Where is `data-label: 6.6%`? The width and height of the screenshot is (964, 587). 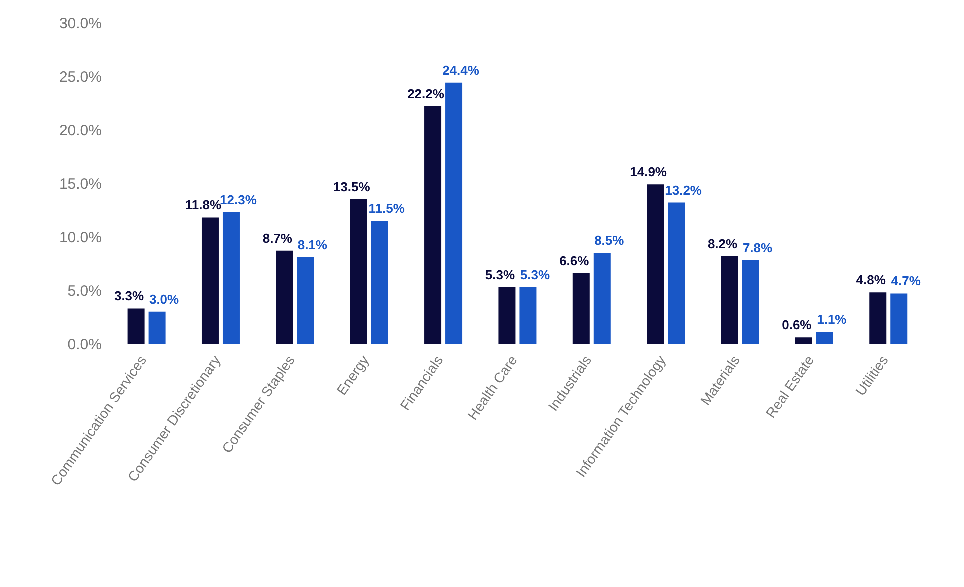
data-label: 6.6% is located at coordinates (575, 260).